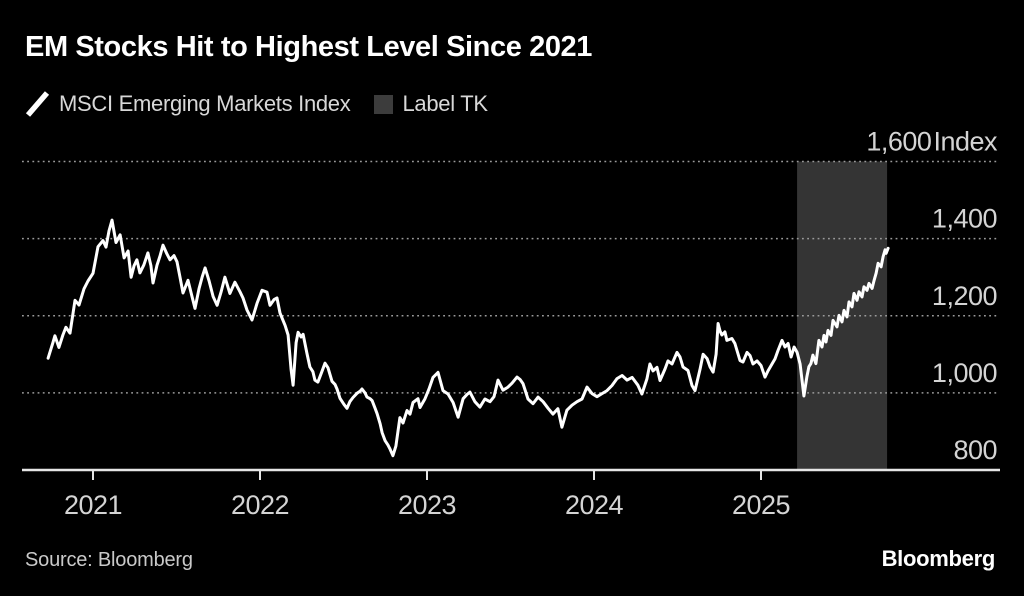  What do you see at coordinates (37, 104) in the screenshot?
I see `line-series-swatch-icon` at bounding box center [37, 104].